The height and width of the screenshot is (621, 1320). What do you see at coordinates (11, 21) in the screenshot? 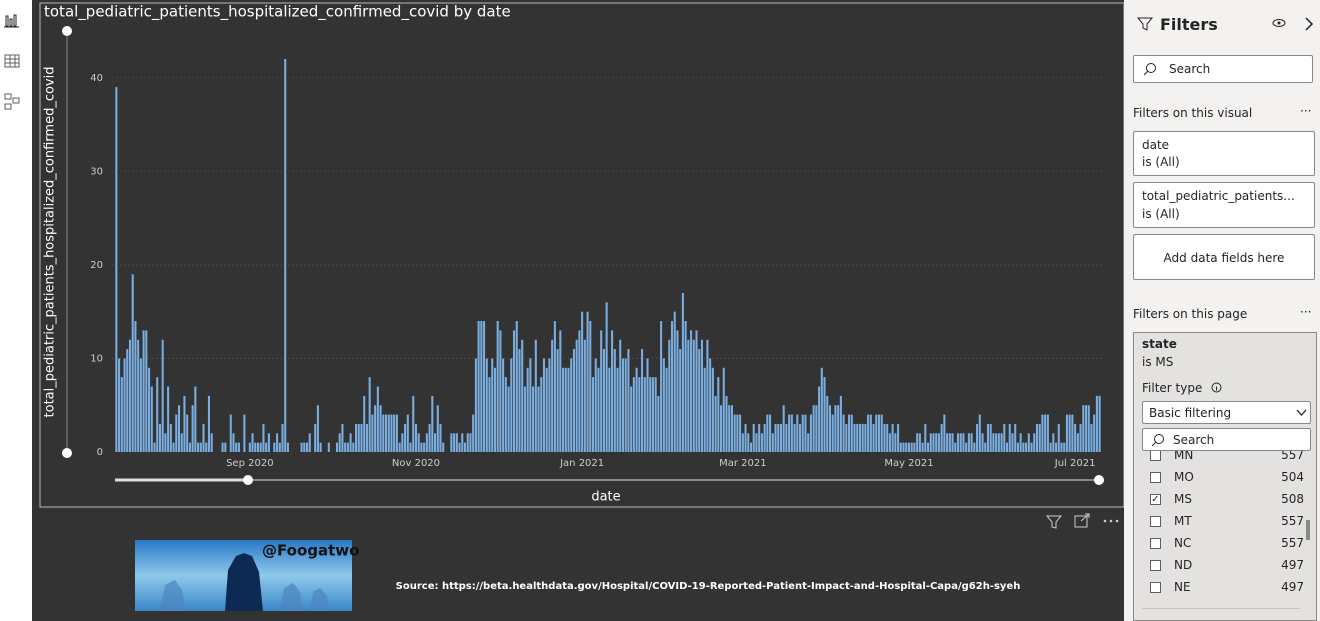
I see `report-view-icon` at bounding box center [11, 21].